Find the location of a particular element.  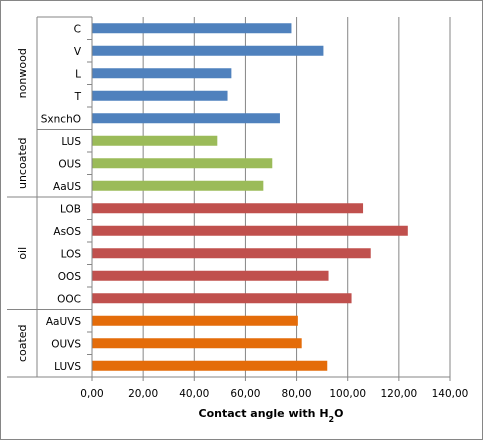

bar-luvs is located at coordinates (210, 365).